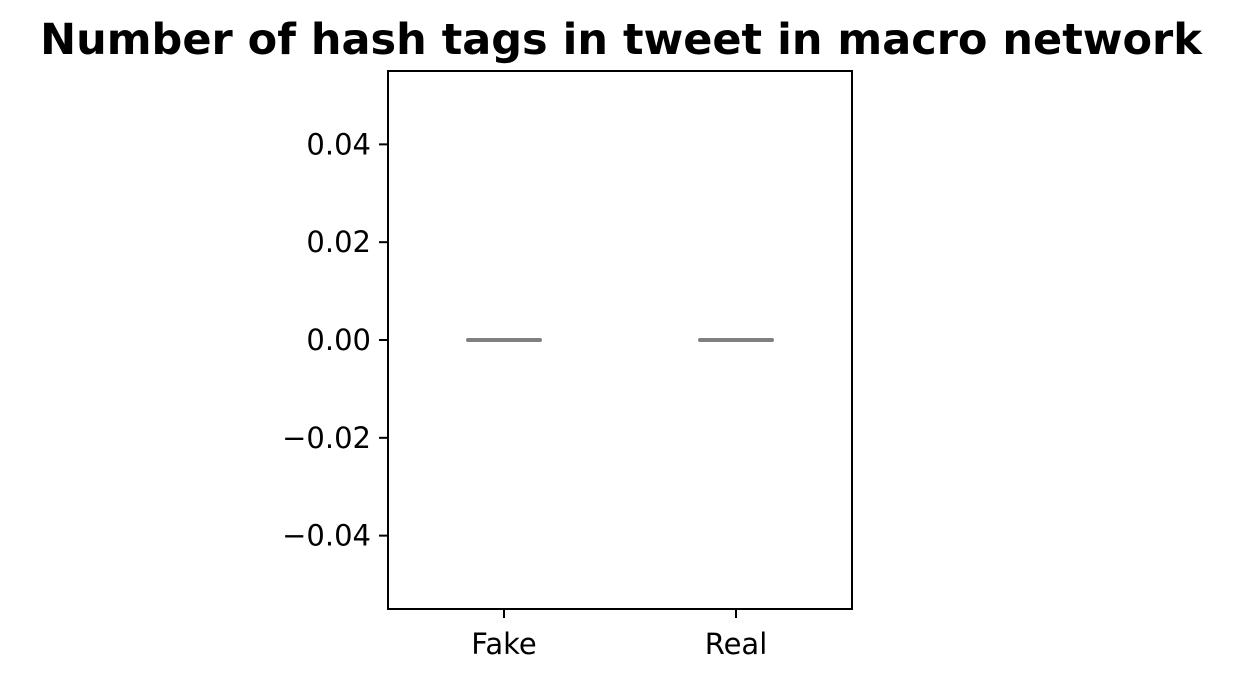  Describe the element at coordinates (338, 340) in the screenshot. I see `y-tick-label: 0.00` at that location.